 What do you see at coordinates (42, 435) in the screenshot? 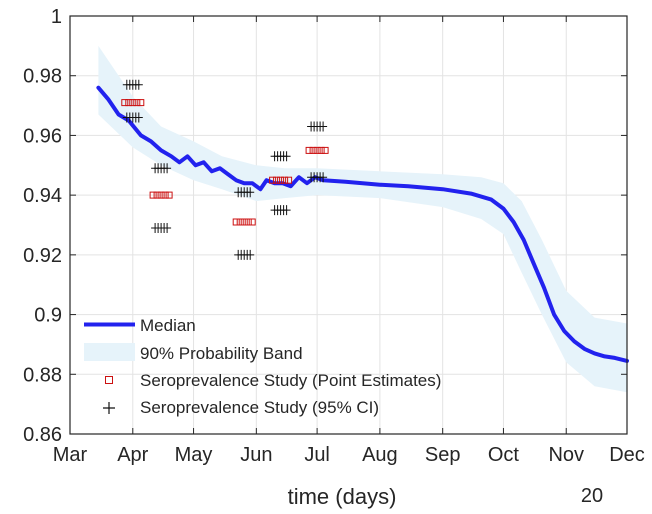
I see `y-tick-label: 0.86` at bounding box center [42, 435].